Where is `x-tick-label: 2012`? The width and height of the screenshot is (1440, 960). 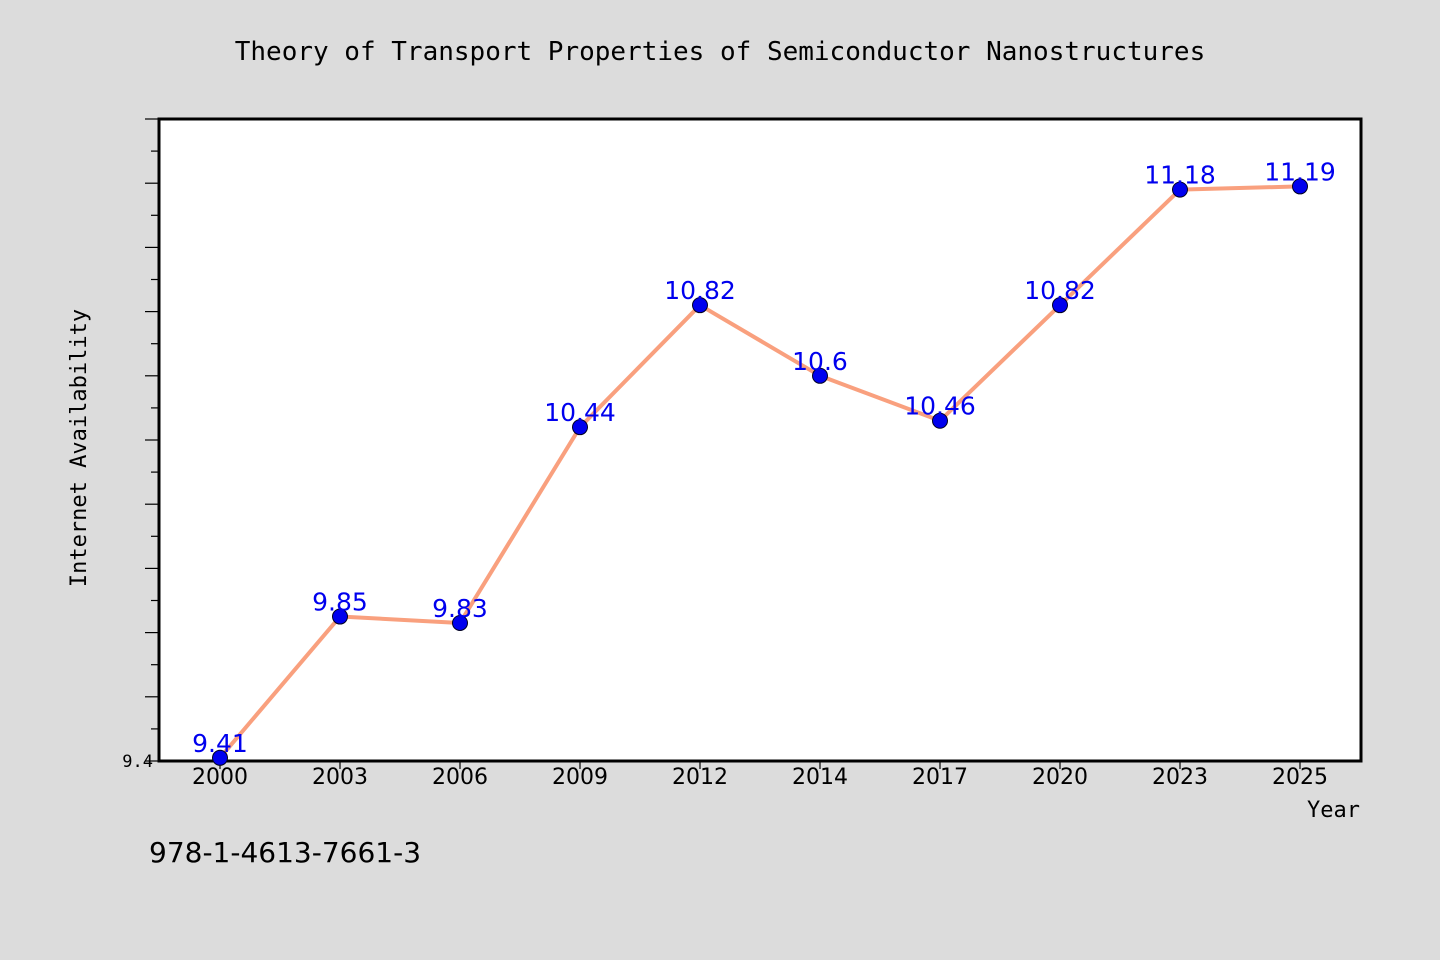 x-tick-label: 2012 is located at coordinates (700, 777).